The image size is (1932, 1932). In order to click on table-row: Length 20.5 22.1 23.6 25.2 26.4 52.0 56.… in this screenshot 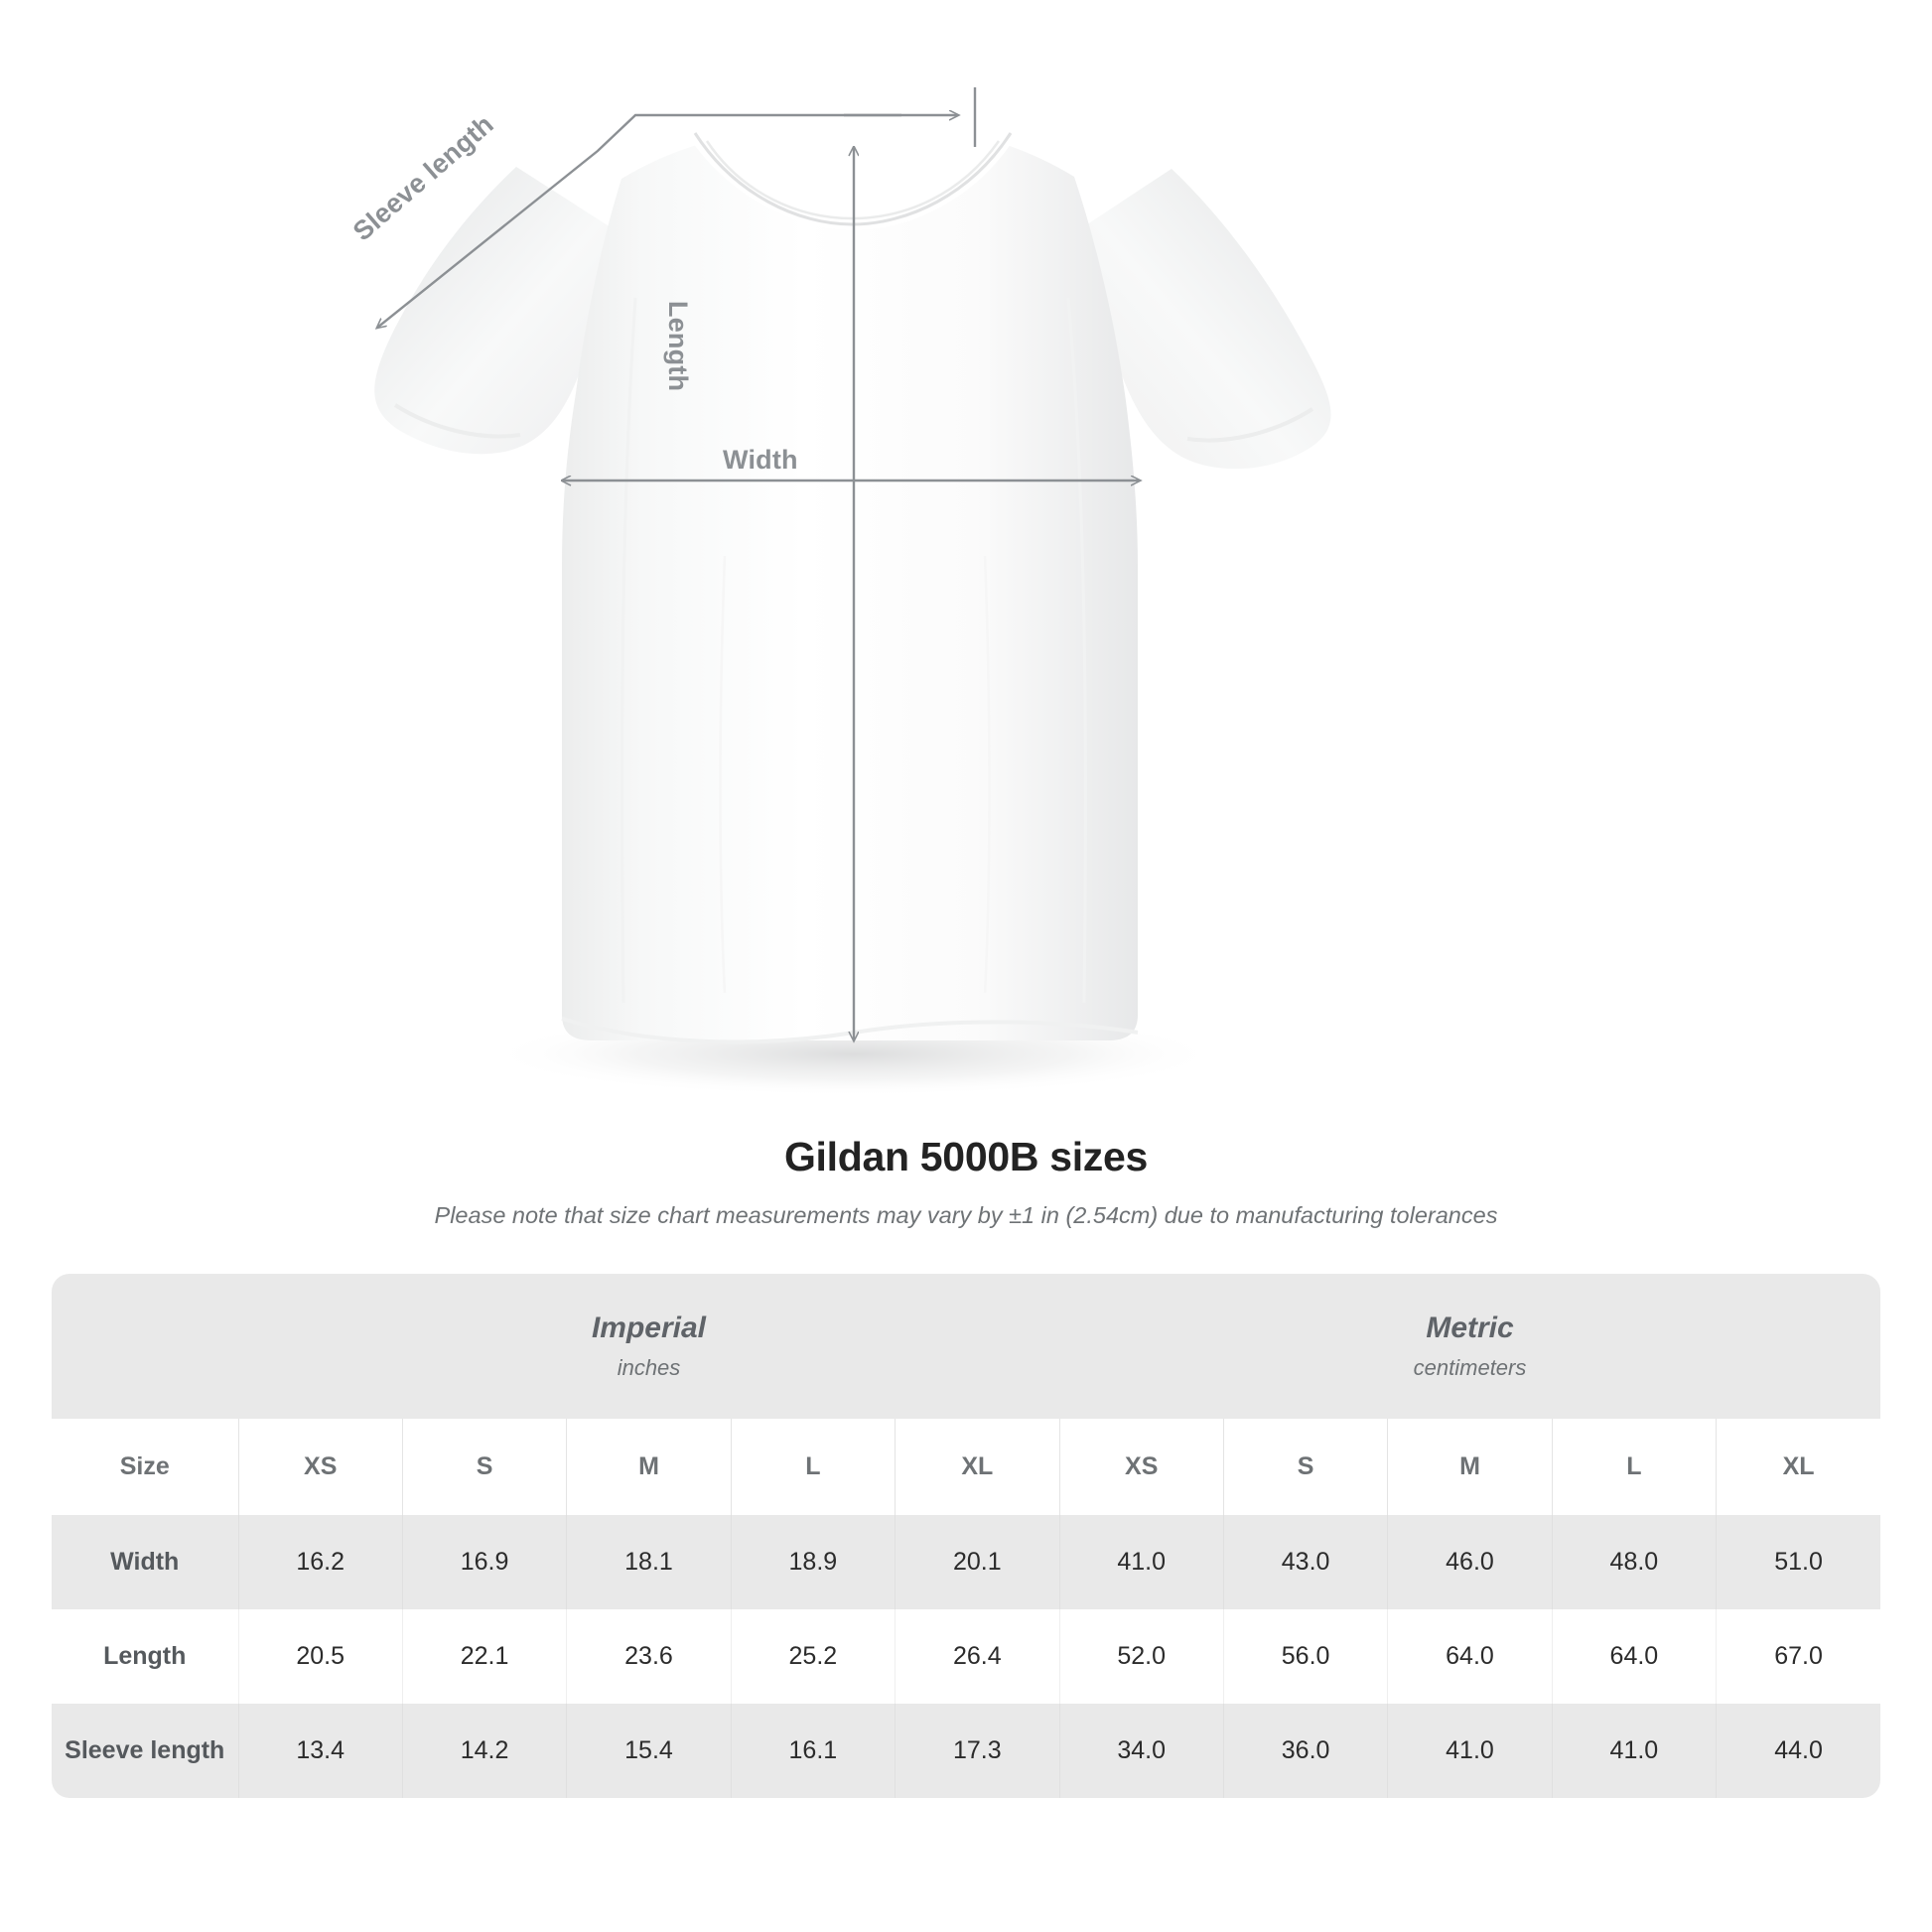, I will do `click(966, 1656)`.